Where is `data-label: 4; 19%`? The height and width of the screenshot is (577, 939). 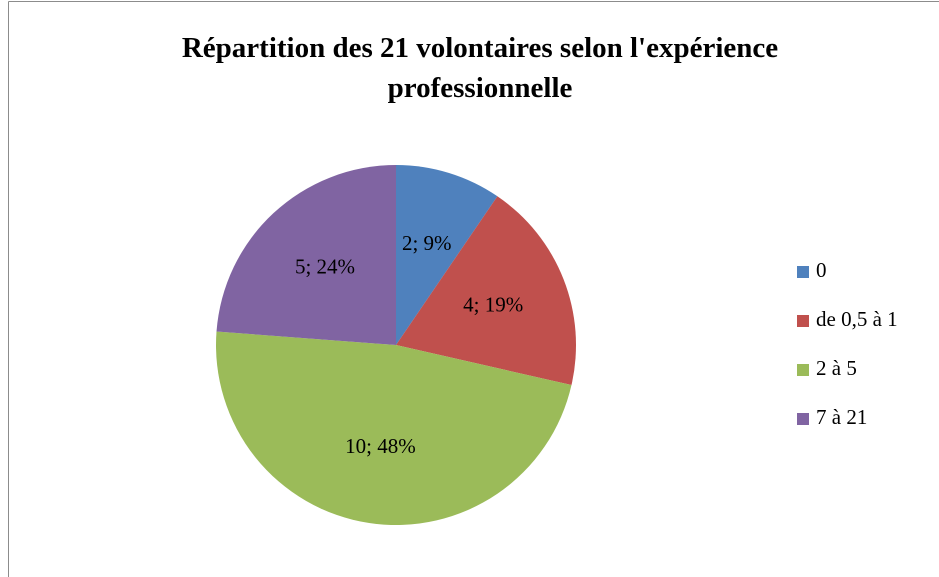 data-label: 4; 19% is located at coordinates (493, 305).